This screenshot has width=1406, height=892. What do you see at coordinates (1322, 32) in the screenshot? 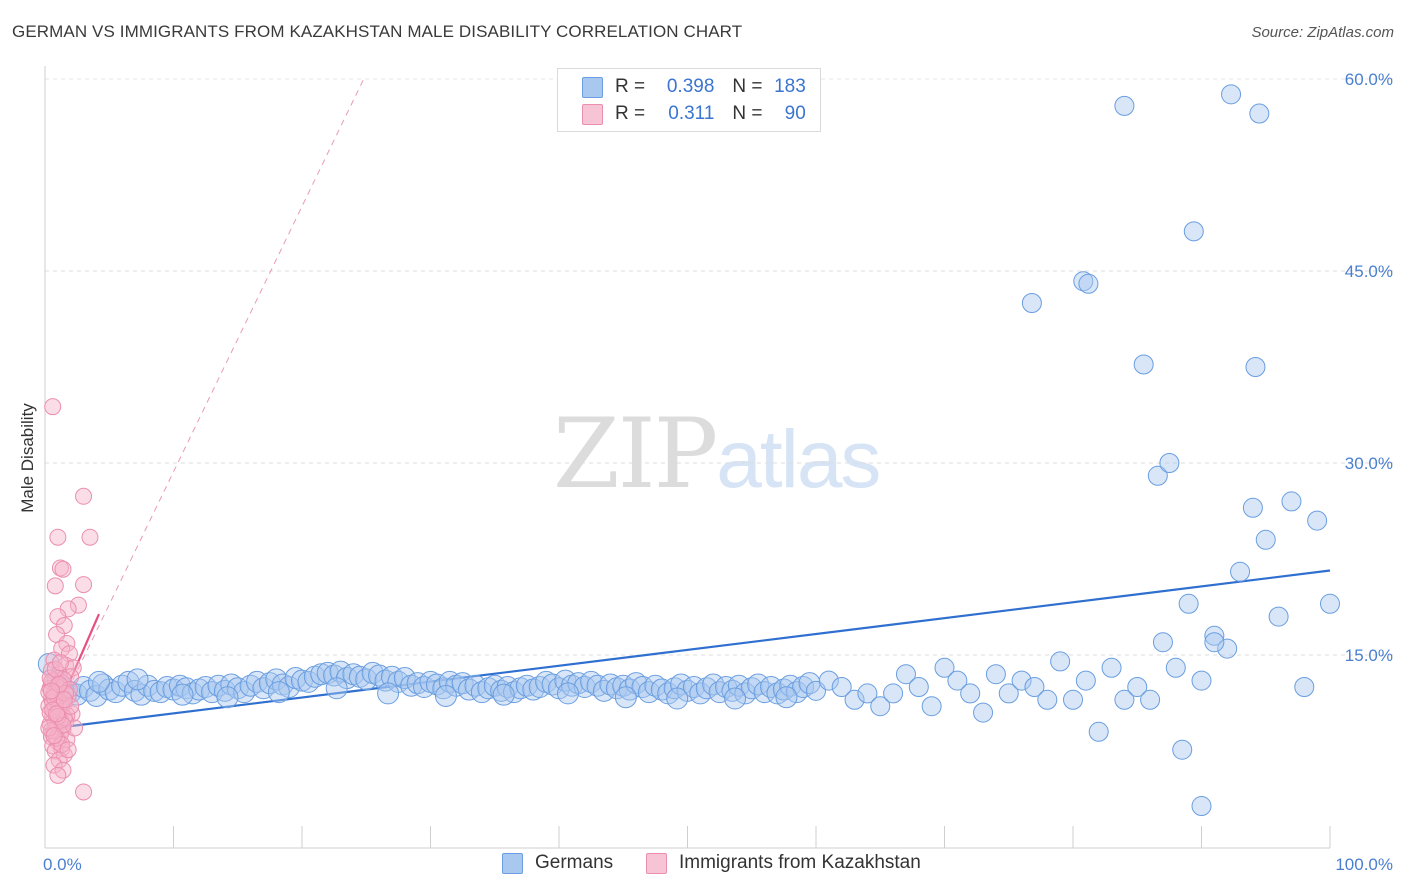
I see `source-label: Source: ZipAtlas.com` at bounding box center [1322, 32].